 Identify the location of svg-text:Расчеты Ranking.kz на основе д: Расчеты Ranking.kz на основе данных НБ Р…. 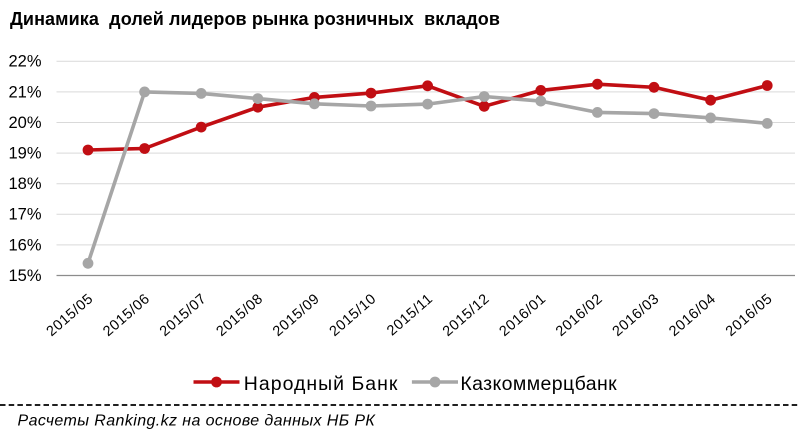
(197, 421).